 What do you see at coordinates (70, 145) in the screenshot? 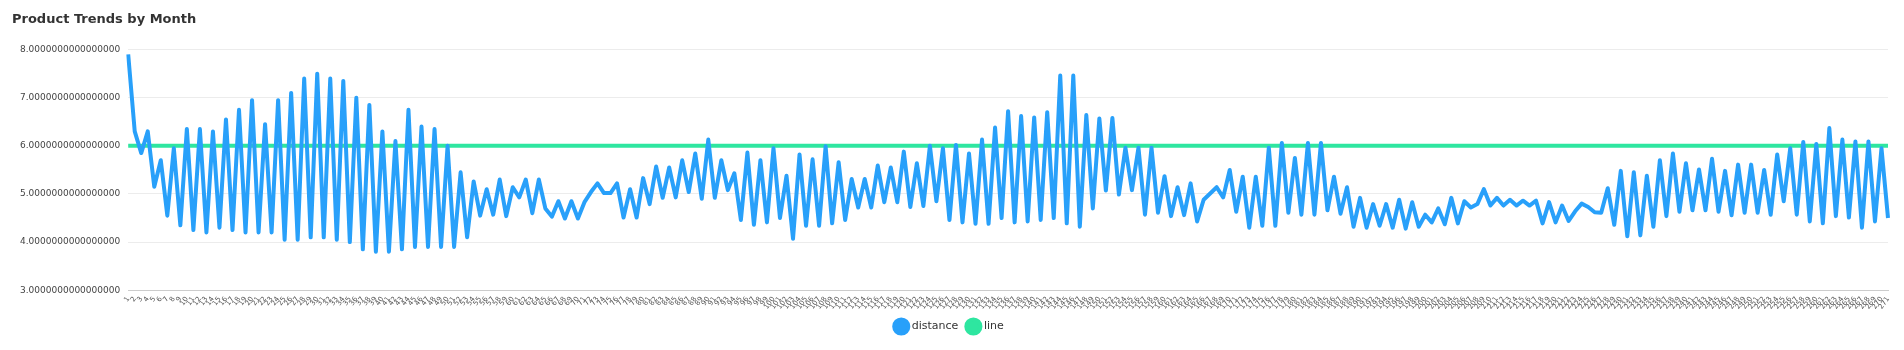
I see `y-tick-label: 6.0000000000000000` at bounding box center [70, 145].